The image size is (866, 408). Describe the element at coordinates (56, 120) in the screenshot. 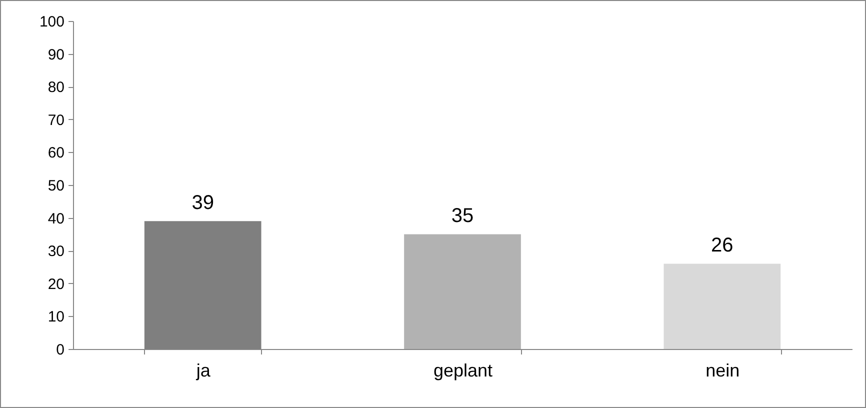

I see `y-tick-label: 70` at that location.